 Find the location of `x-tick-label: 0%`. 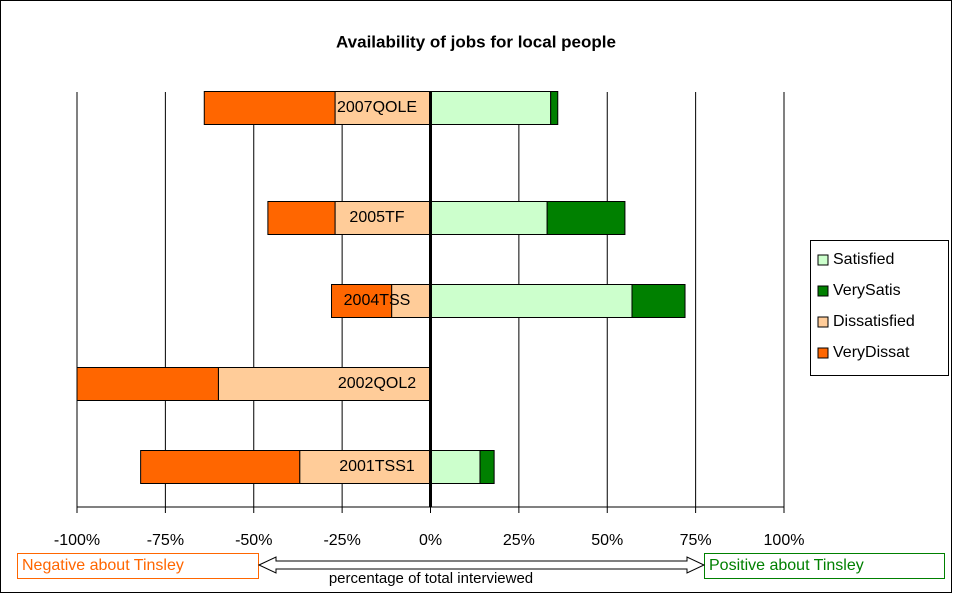

x-tick-label: 0% is located at coordinates (430, 540).